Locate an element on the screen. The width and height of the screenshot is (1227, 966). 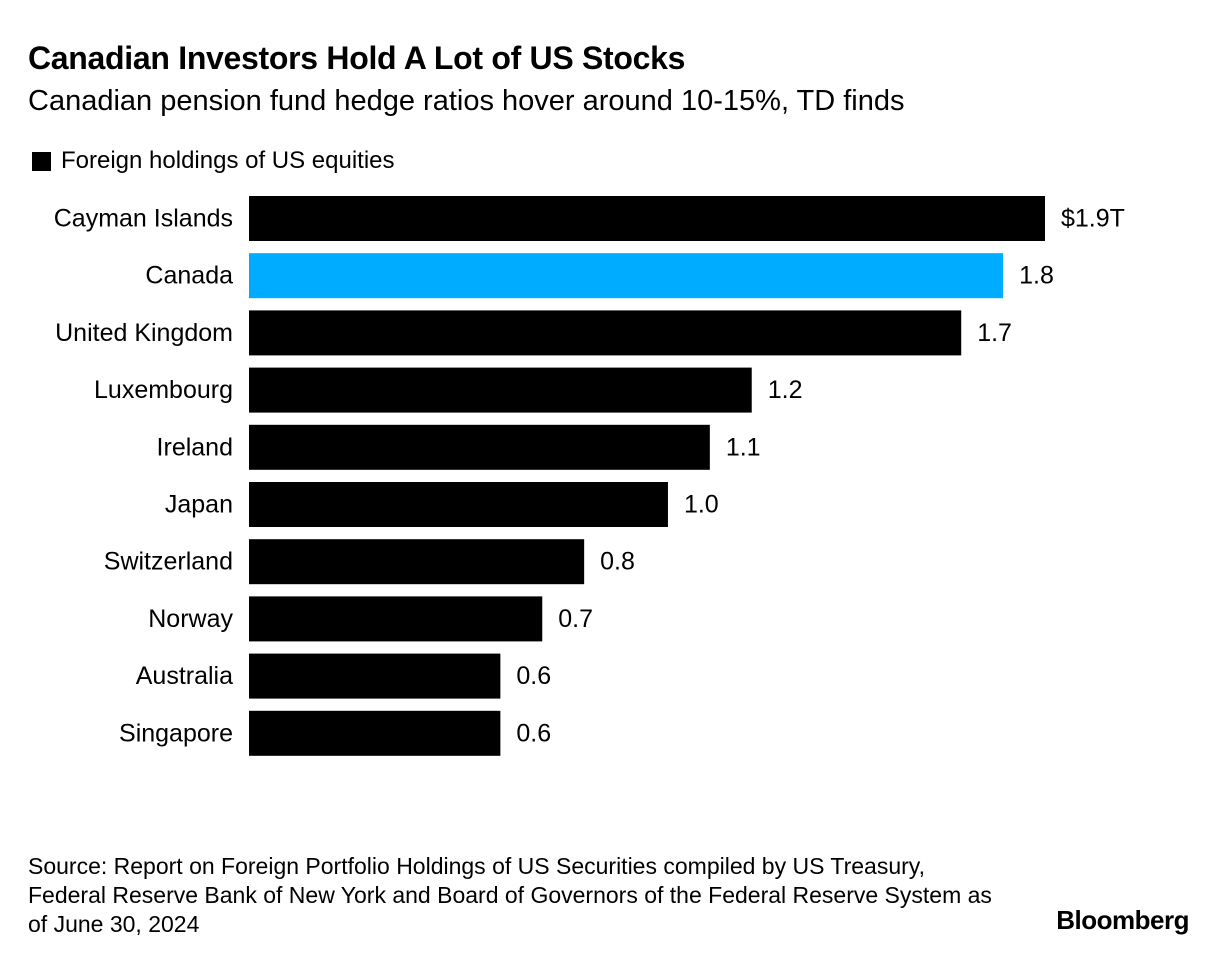
value-label: 1.7 is located at coordinates (994, 333).